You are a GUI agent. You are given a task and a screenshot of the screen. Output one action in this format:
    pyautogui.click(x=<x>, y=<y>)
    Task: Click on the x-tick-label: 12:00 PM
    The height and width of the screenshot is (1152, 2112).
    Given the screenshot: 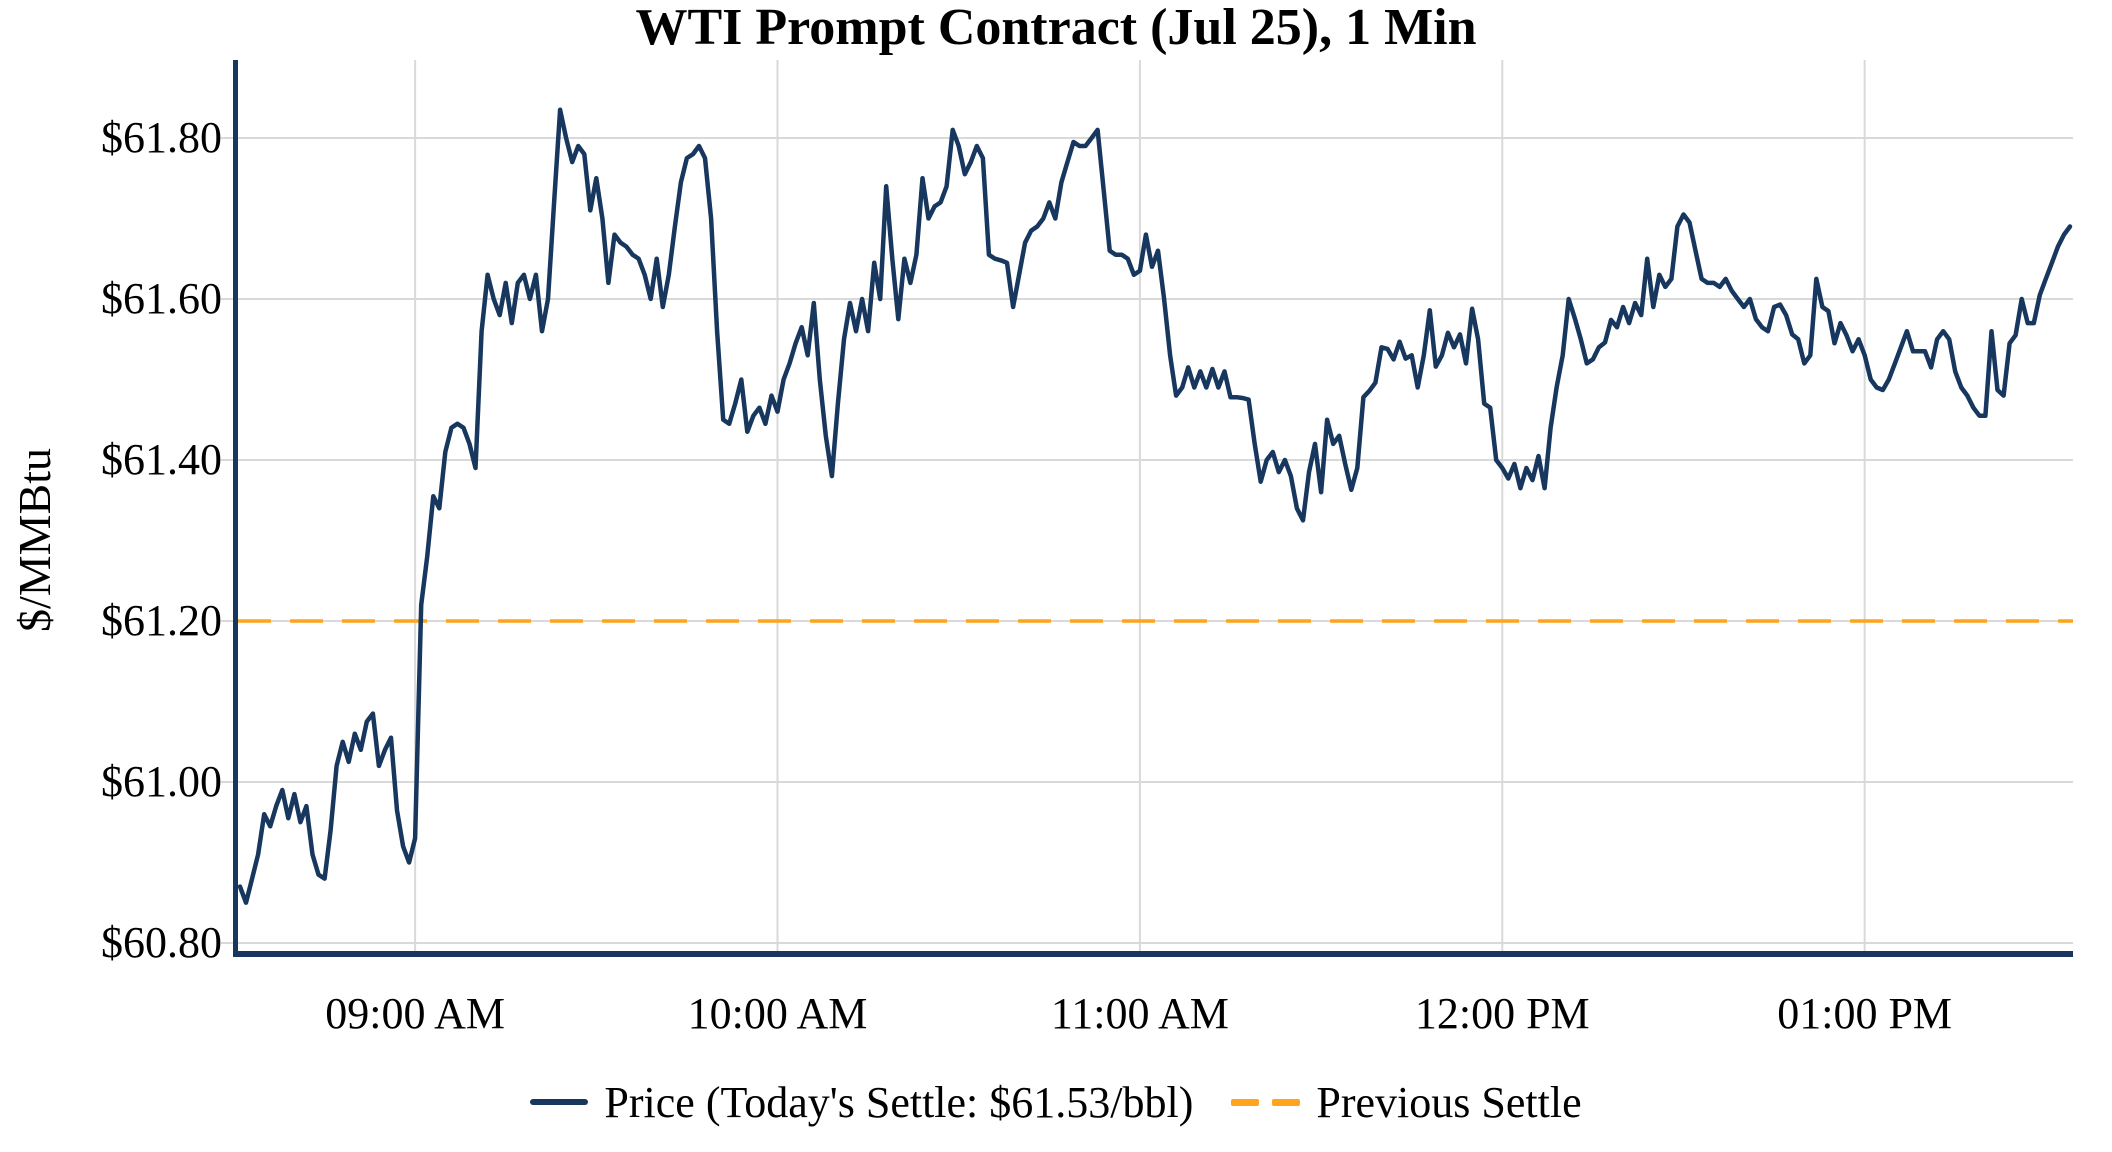 What is the action you would take?
    pyautogui.click(x=1502, y=1013)
    